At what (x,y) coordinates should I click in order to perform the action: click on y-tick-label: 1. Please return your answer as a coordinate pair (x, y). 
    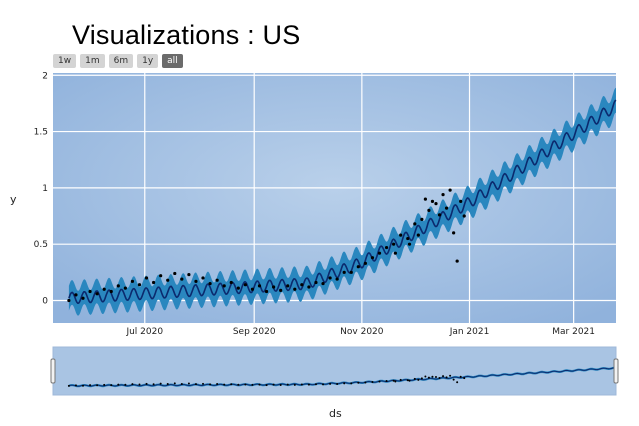
    Looking at the image, I should click on (45, 189).